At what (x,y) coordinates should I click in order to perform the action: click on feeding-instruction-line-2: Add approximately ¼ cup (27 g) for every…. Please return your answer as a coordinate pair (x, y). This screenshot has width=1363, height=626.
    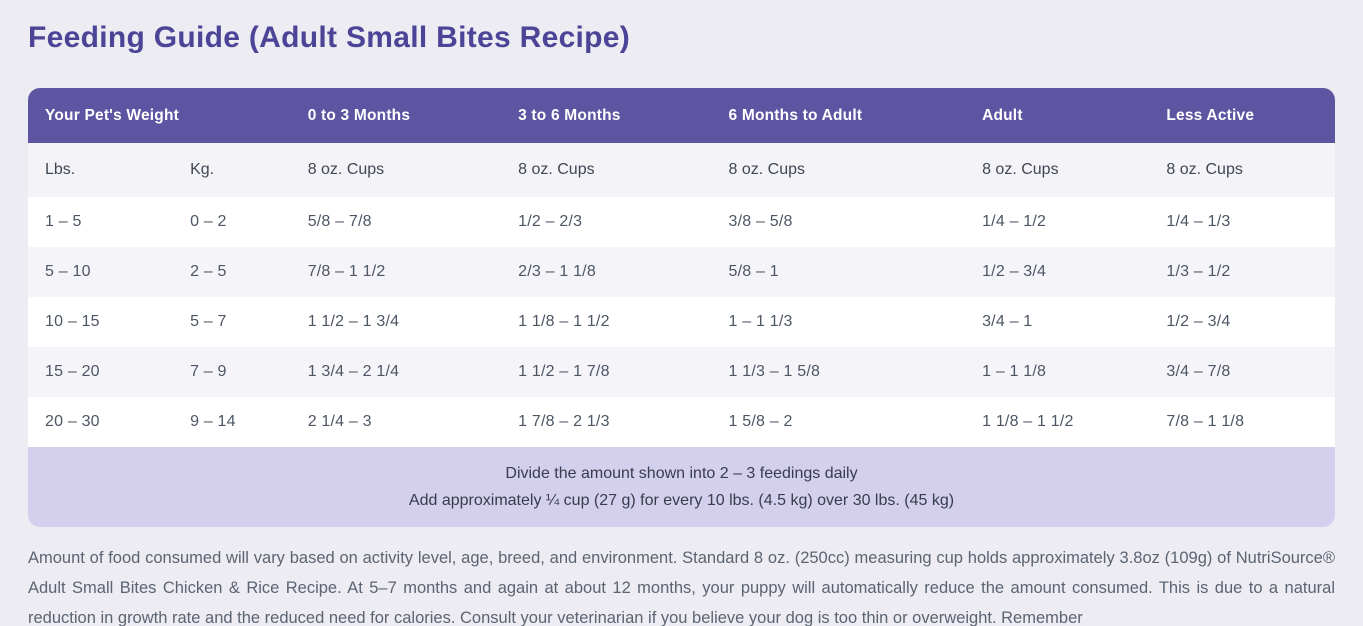
    Looking at the image, I should click on (681, 500).